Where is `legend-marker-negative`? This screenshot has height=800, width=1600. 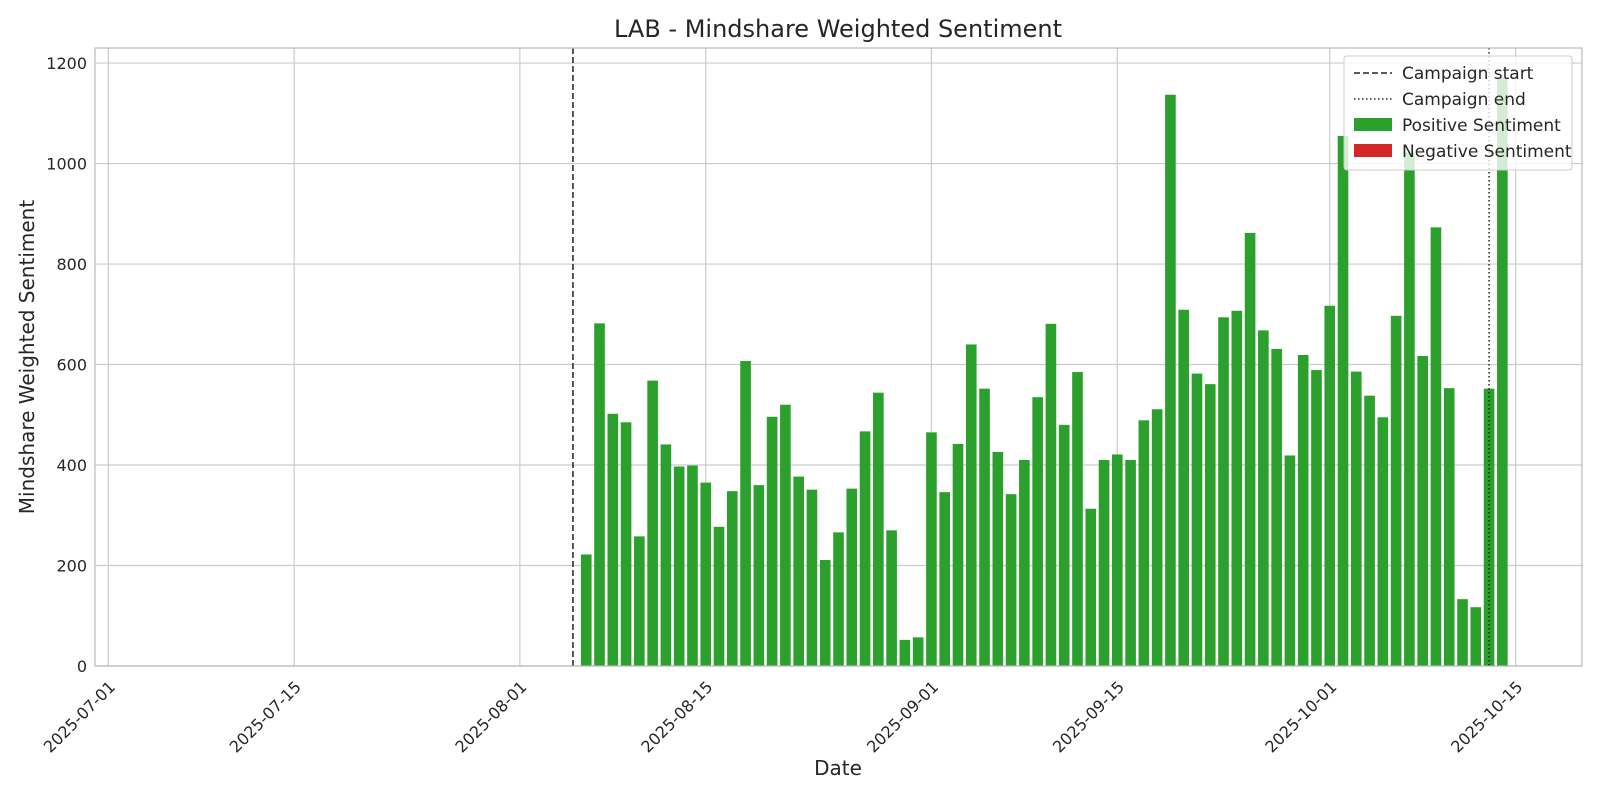 legend-marker-negative is located at coordinates (1373, 150).